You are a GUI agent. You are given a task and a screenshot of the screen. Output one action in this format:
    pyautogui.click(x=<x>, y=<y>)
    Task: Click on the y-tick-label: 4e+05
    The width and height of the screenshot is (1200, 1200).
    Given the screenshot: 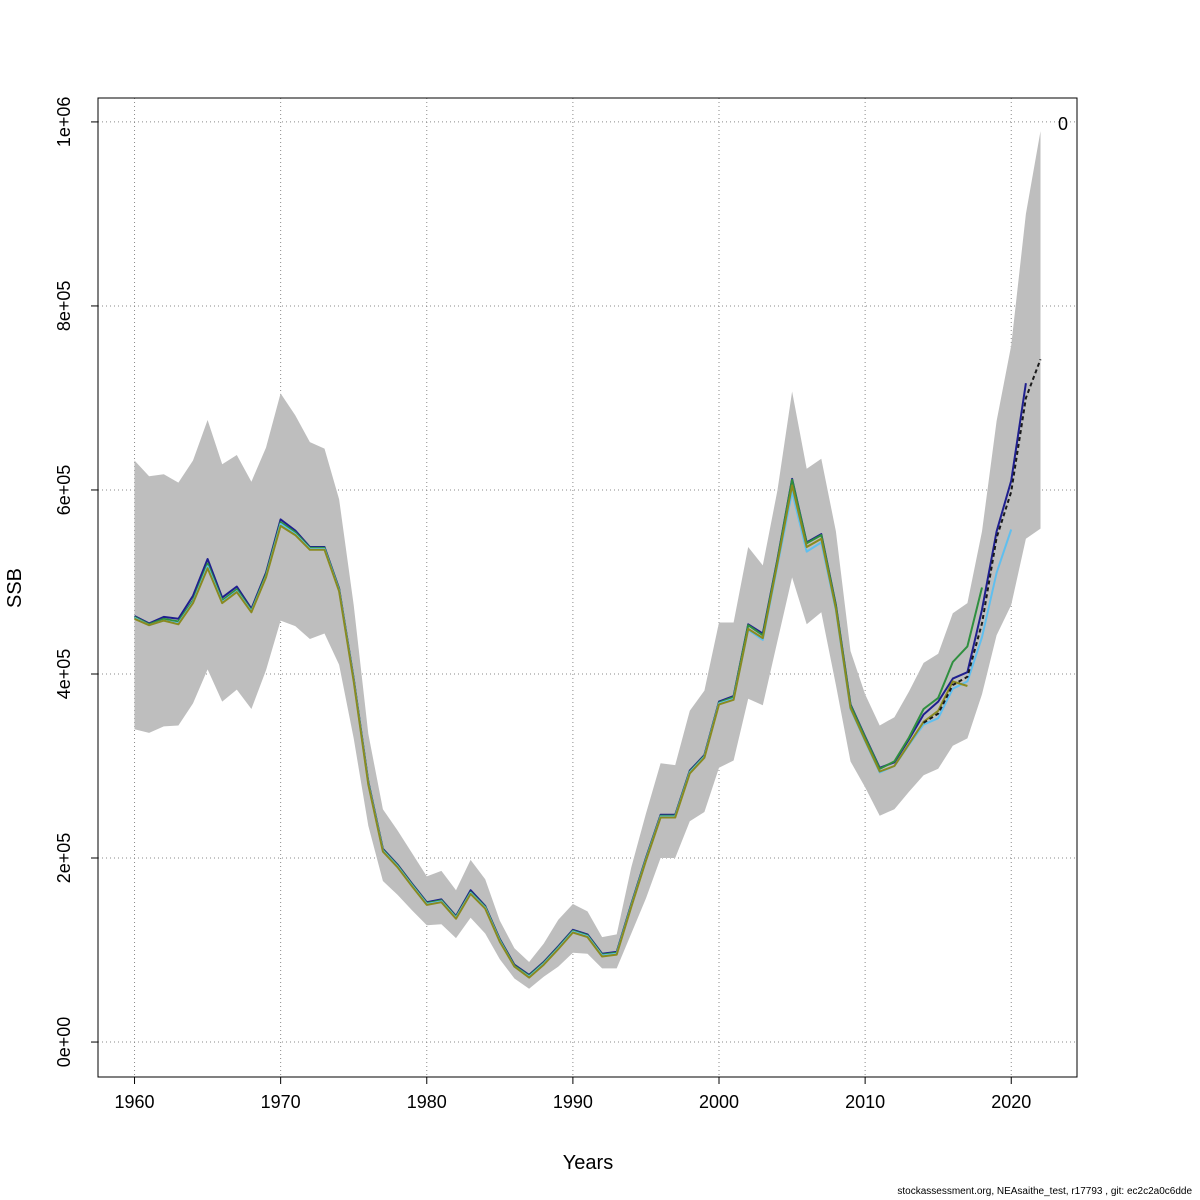 What is the action you would take?
    pyautogui.click(x=64, y=674)
    